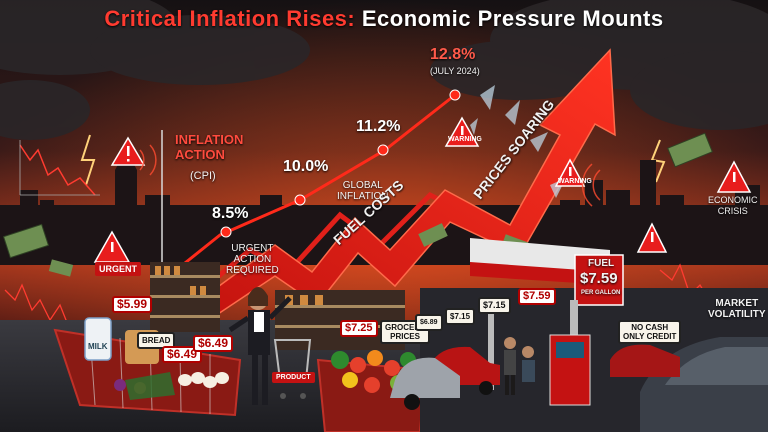  I want to click on title-white-part: Economic Pressure Mounts, so click(512, 18).